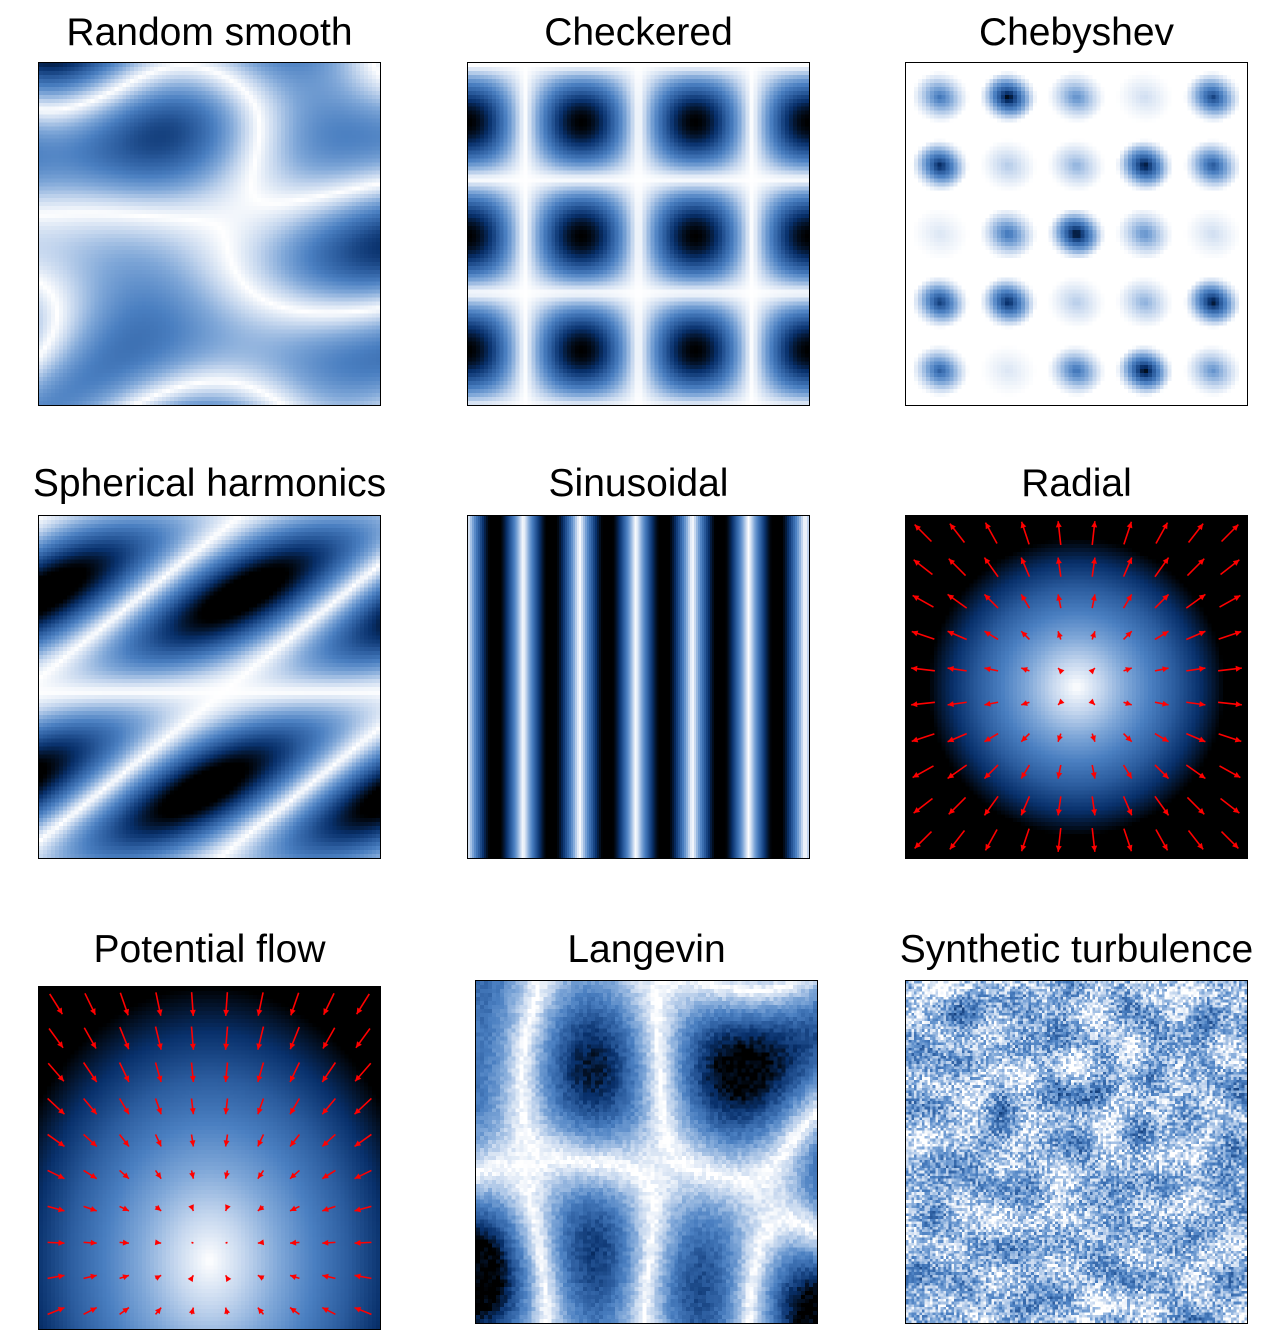 This screenshot has width=1281, height=1338. I want to click on panel-potential-flow: Potential flow, so click(209, 1123).